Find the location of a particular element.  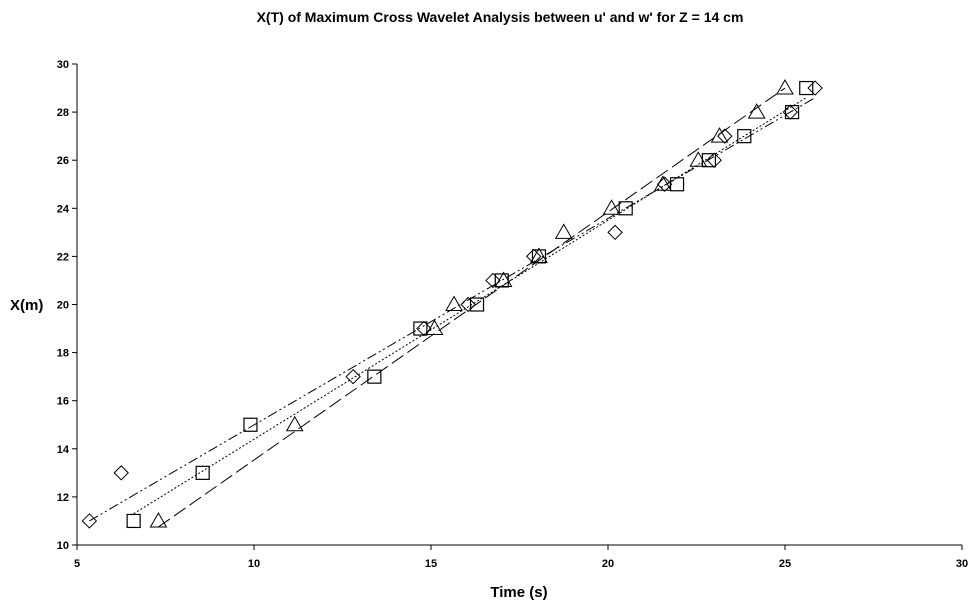

x-tick-label: 30 is located at coordinates (962, 564).